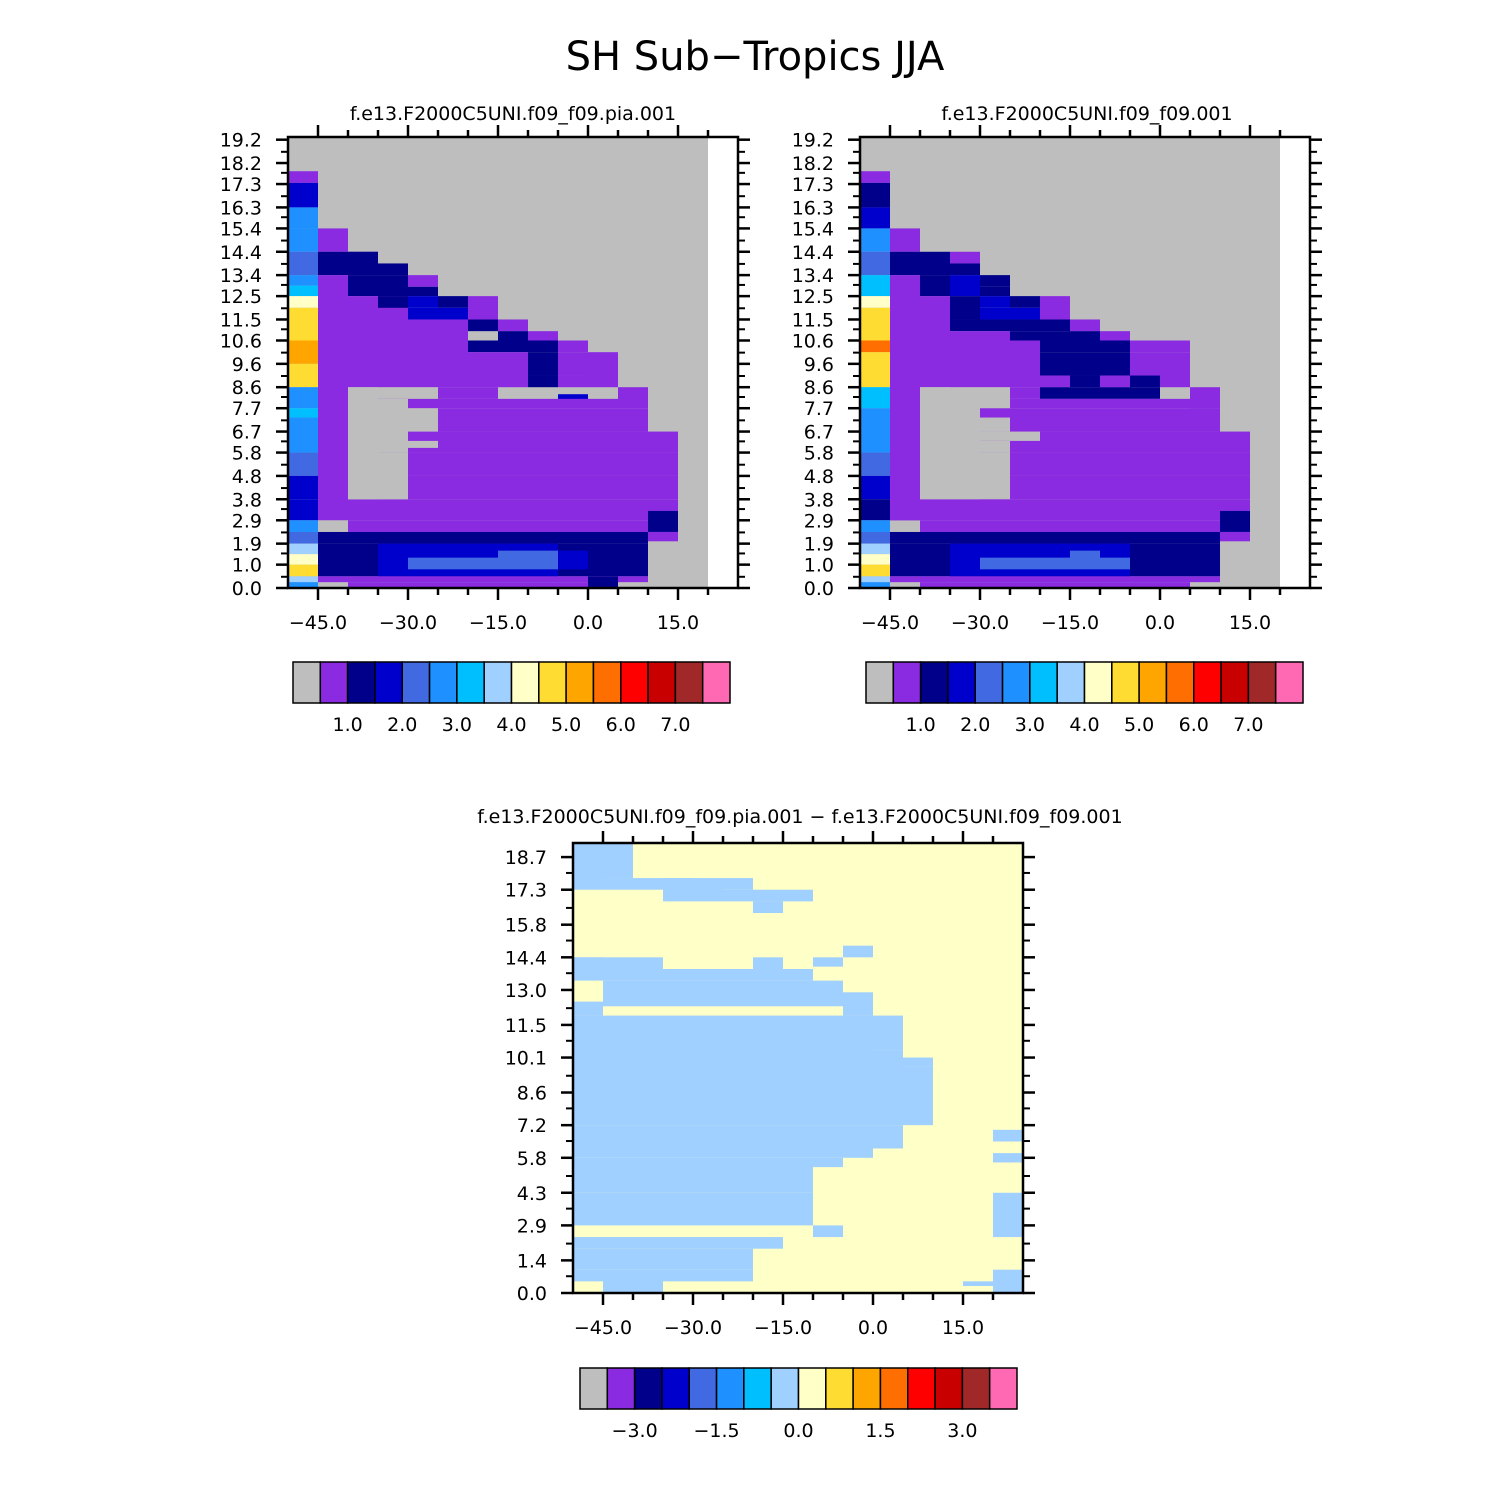 This screenshot has width=1510, height=1510. What do you see at coordinates (819, 566) in the screenshot?
I see `y-tick-label: 1.0` at bounding box center [819, 566].